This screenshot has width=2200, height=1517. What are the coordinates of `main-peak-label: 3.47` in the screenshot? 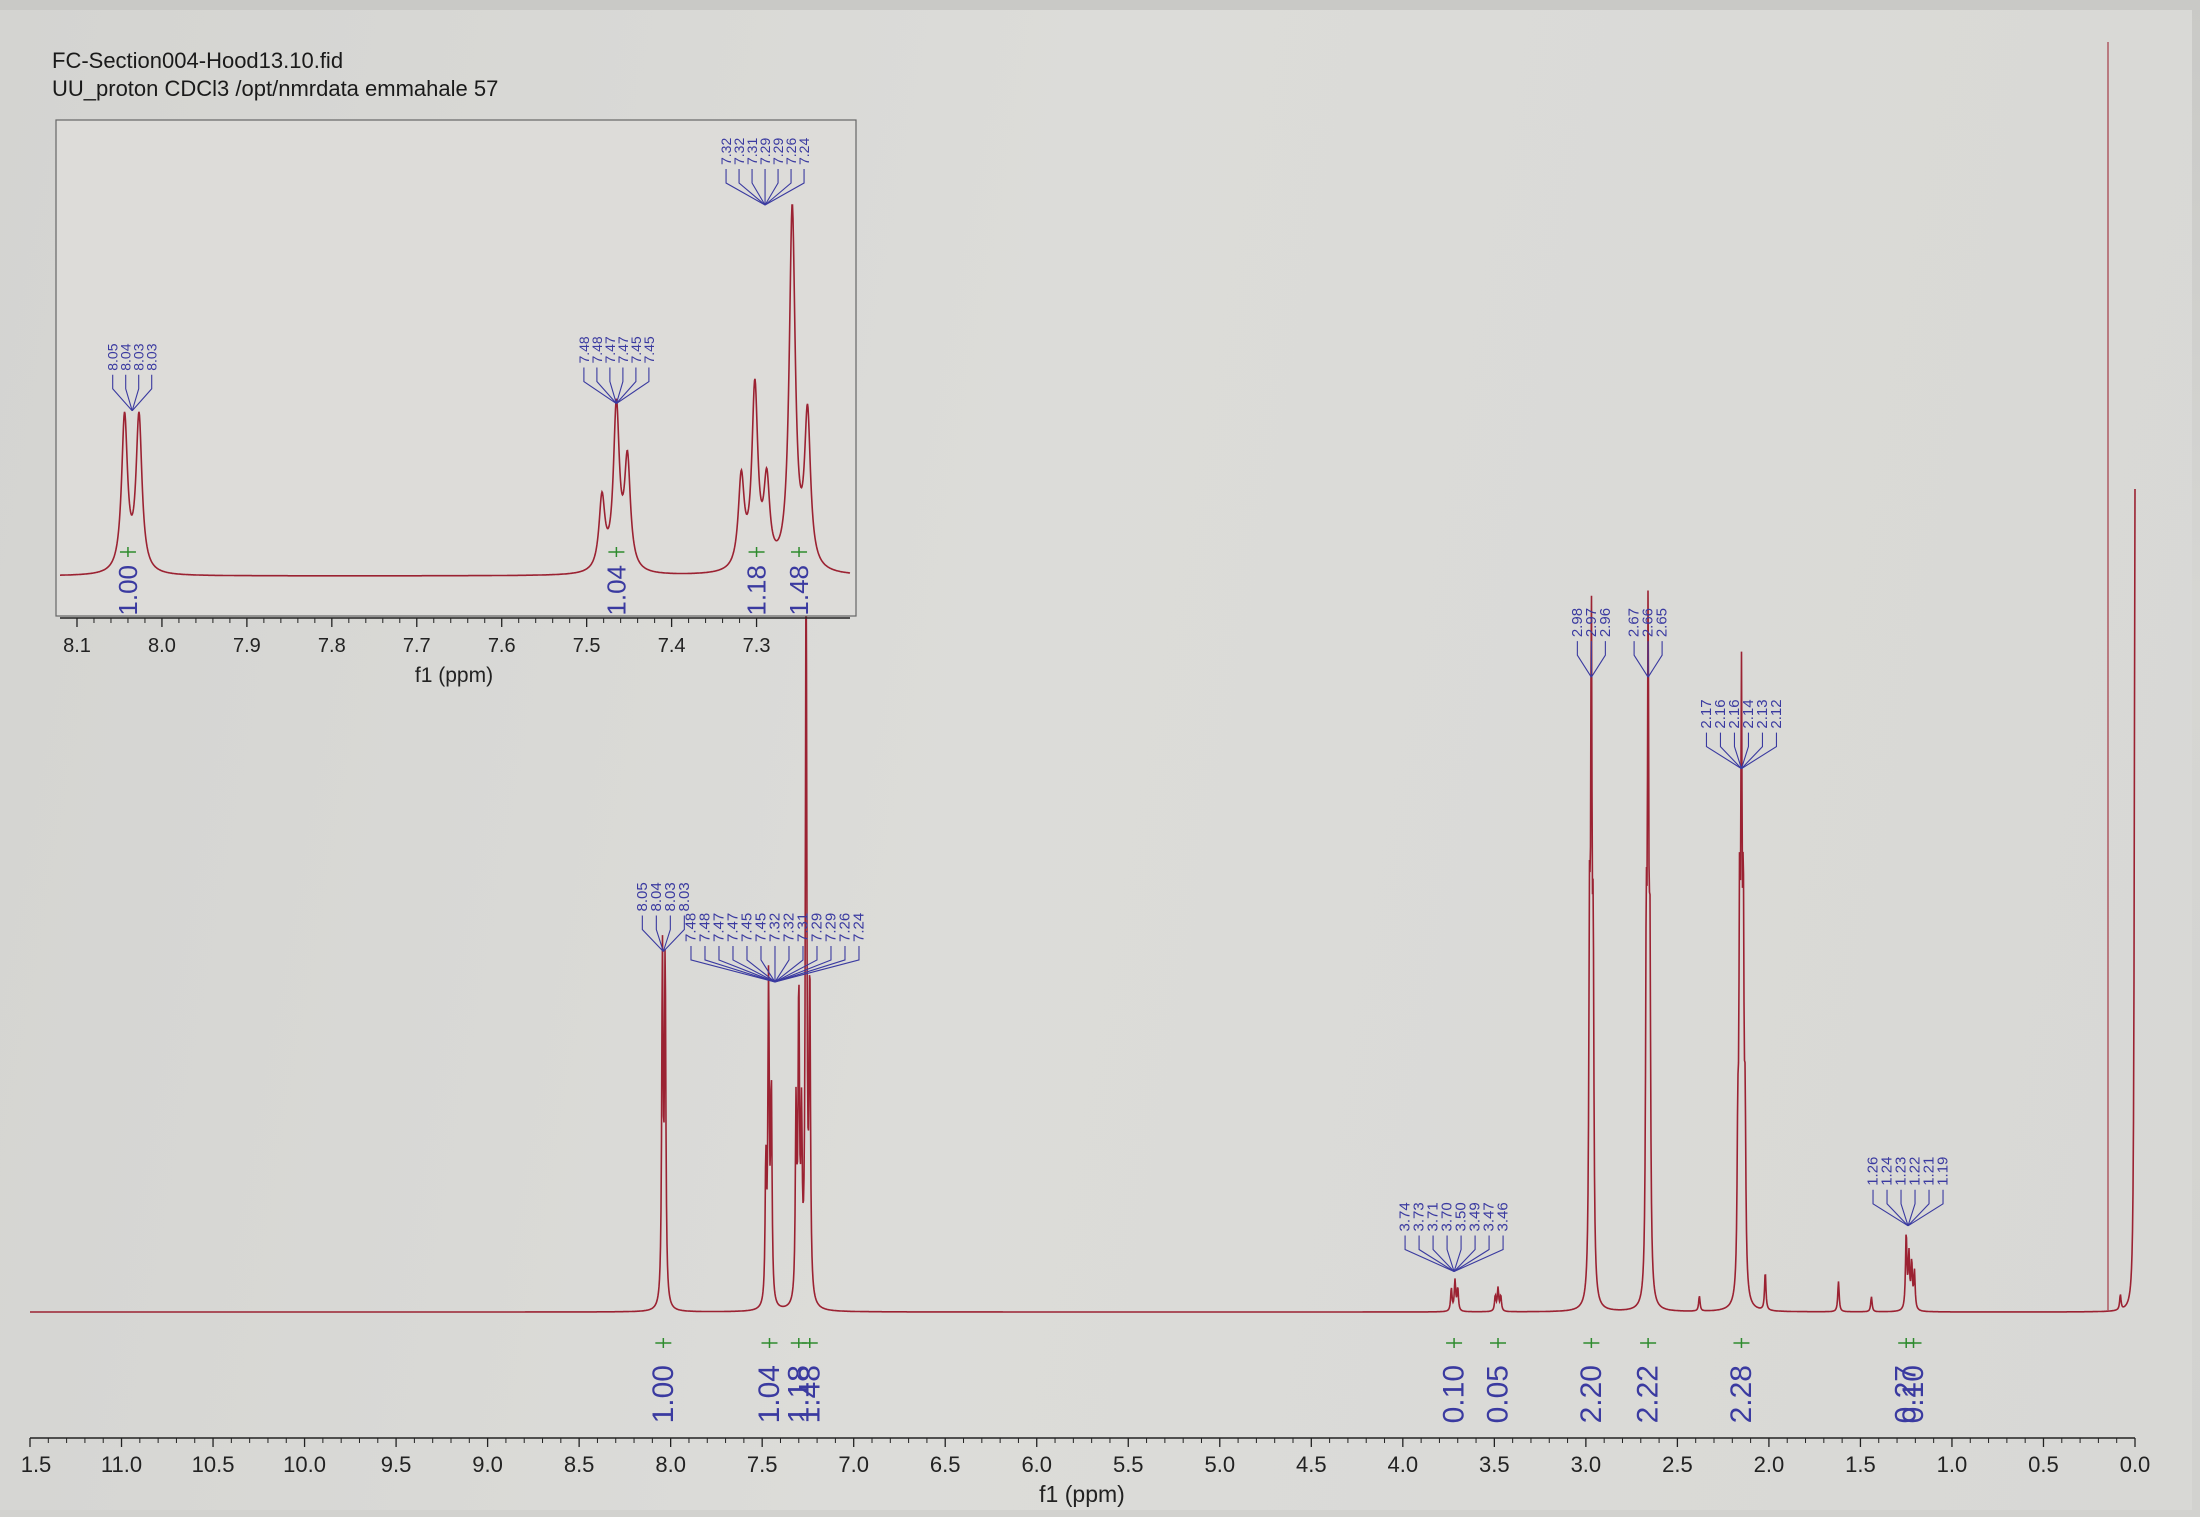 It's located at (1489, 1216).